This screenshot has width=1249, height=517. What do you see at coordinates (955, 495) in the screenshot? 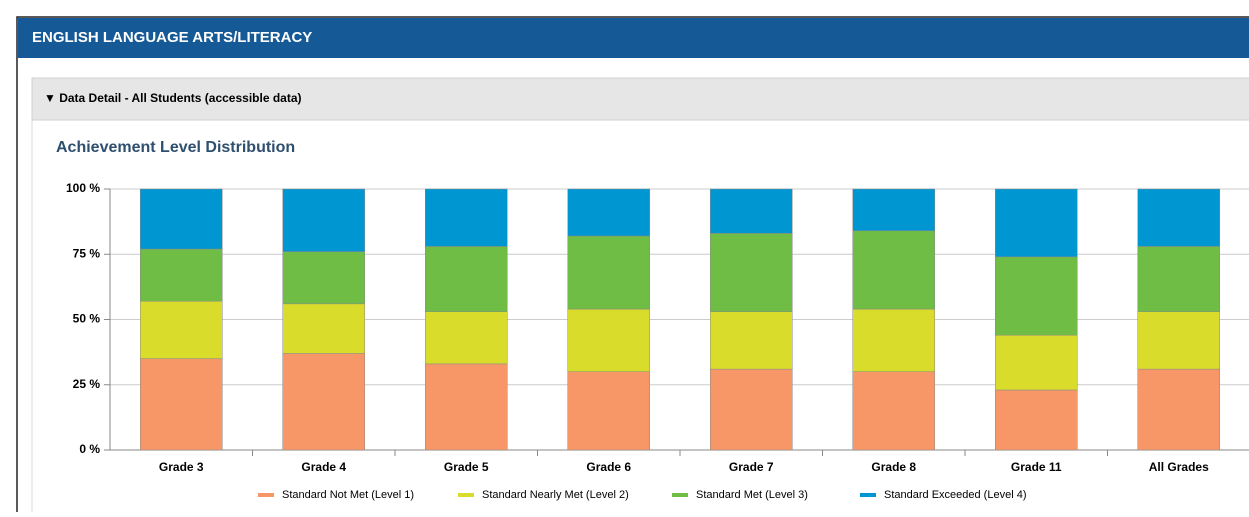
I see `legend-label: Standard Exceeded (Level 4)` at bounding box center [955, 495].